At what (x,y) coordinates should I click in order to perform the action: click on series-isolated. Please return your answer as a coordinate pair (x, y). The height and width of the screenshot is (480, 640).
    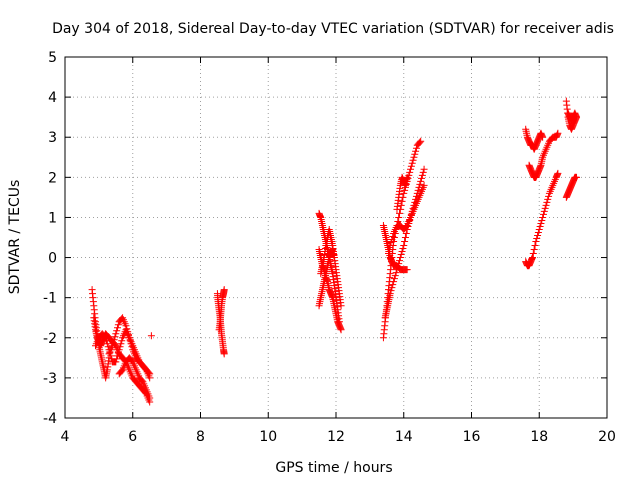
    Looking at the image, I should click on (151, 336).